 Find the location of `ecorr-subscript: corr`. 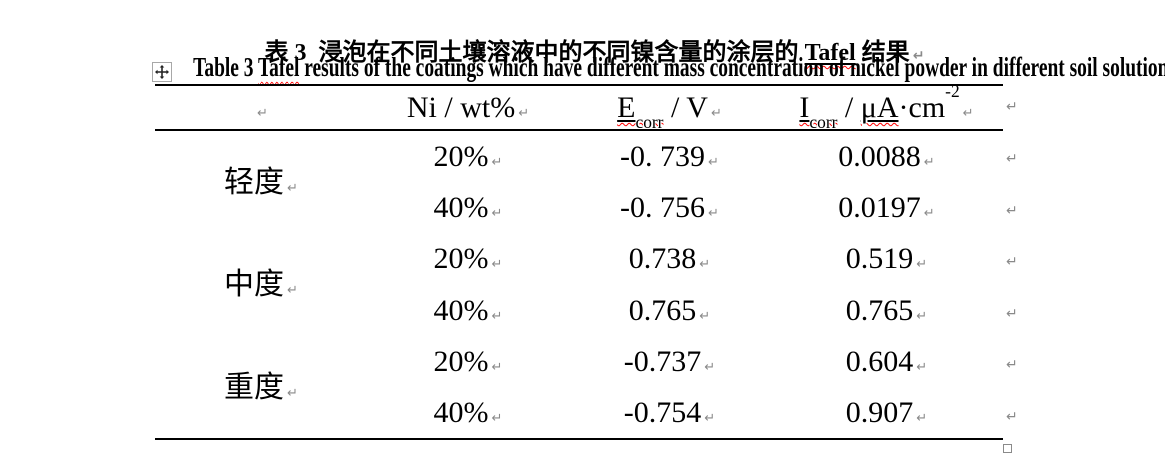

ecorr-subscript: corr is located at coordinates (649, 121).